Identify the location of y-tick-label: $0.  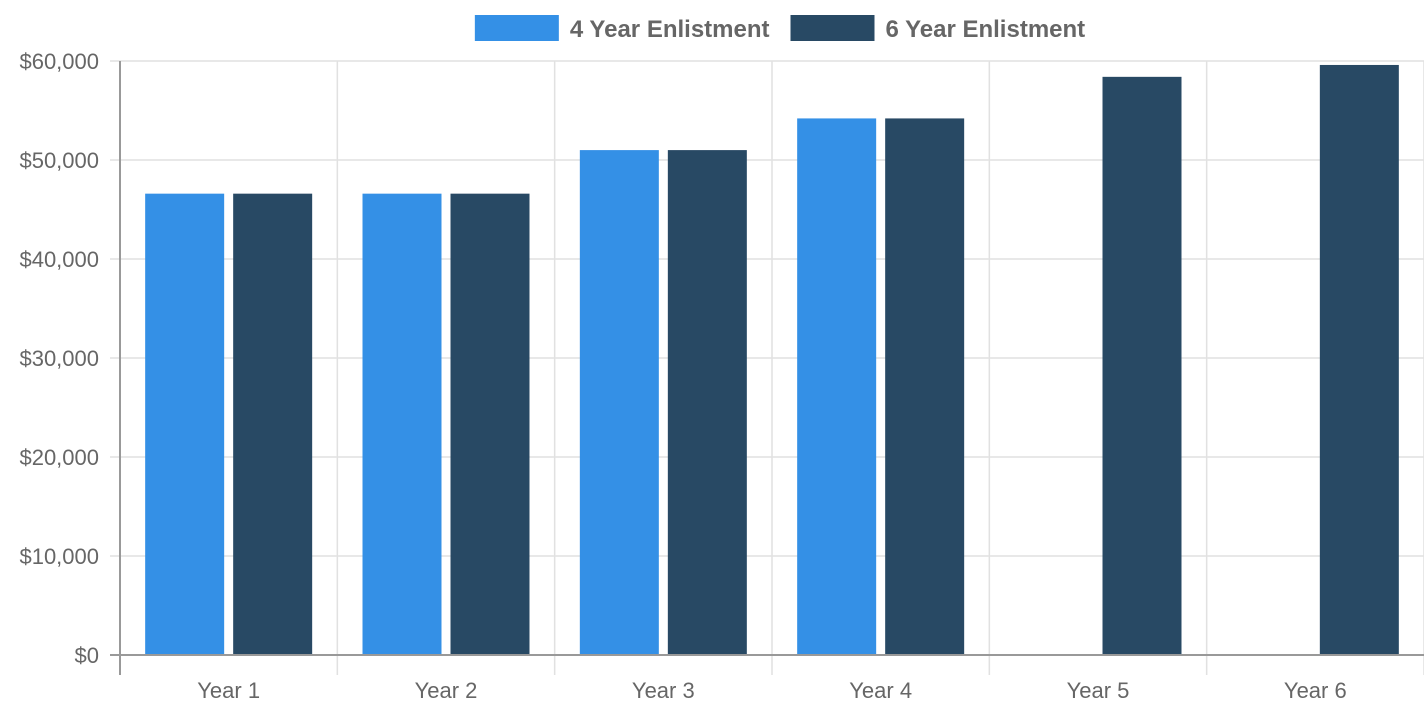
(87, 655).